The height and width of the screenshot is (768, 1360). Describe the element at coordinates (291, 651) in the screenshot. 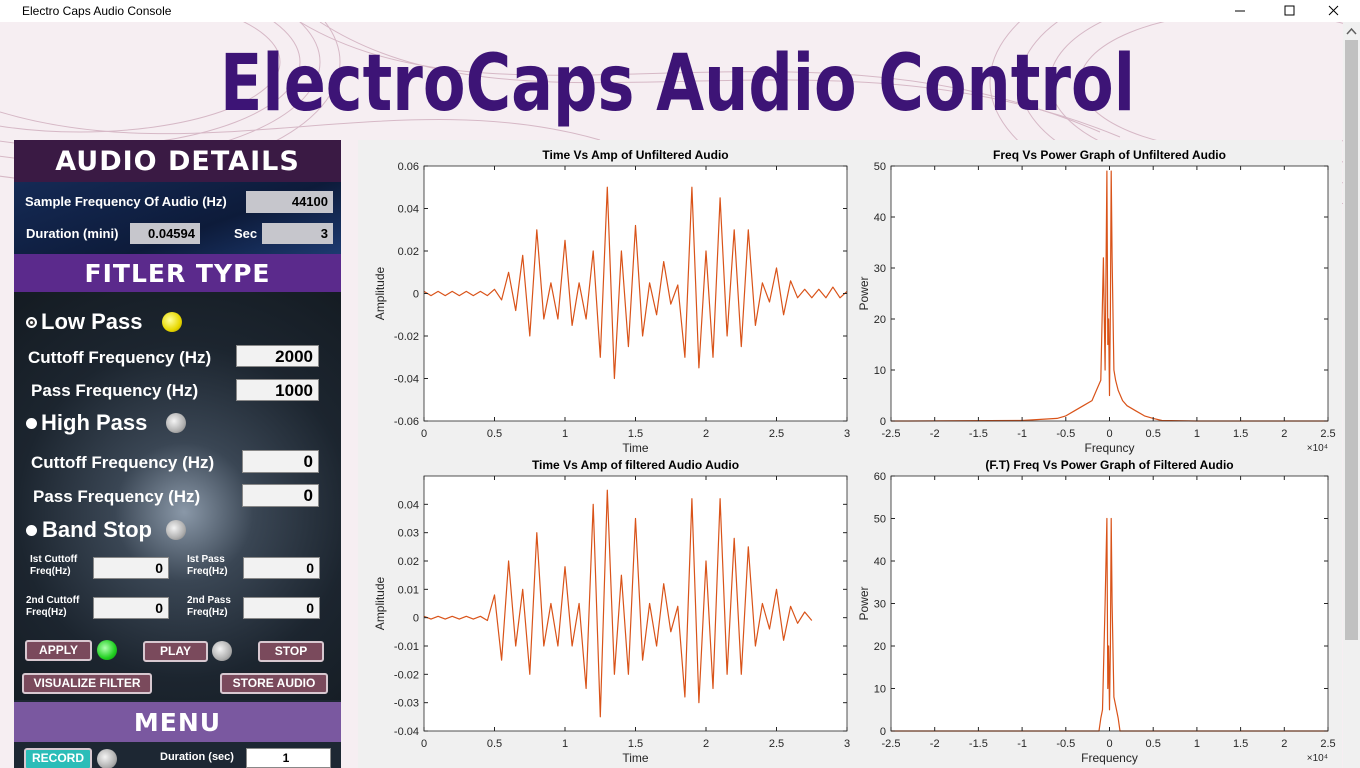

I see `stop-button: STOP` at that location.